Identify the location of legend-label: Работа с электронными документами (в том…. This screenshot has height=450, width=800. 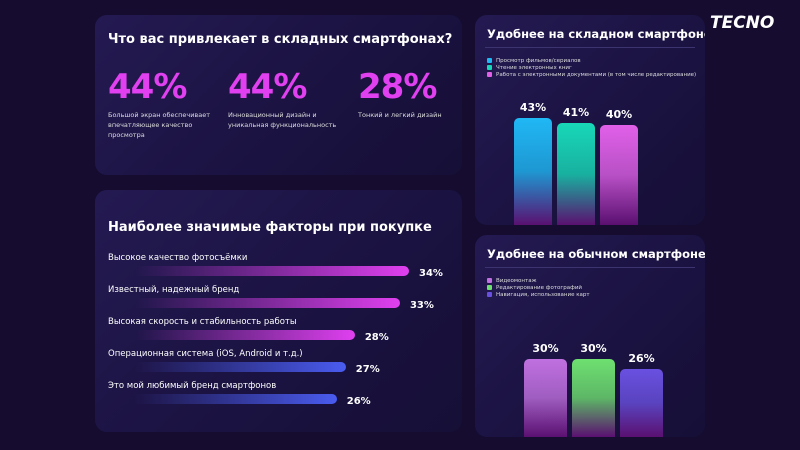
(596, 75).